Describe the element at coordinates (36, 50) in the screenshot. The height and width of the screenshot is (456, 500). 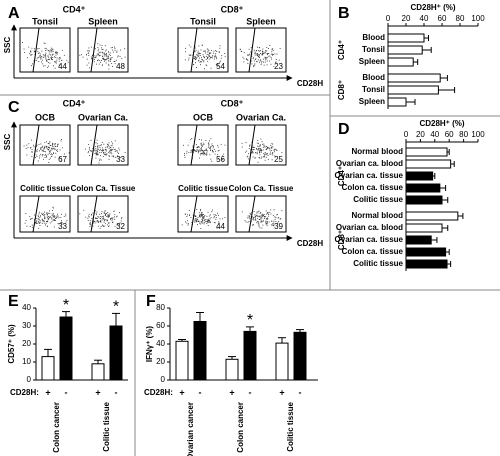
I see `gate-line` at that location.